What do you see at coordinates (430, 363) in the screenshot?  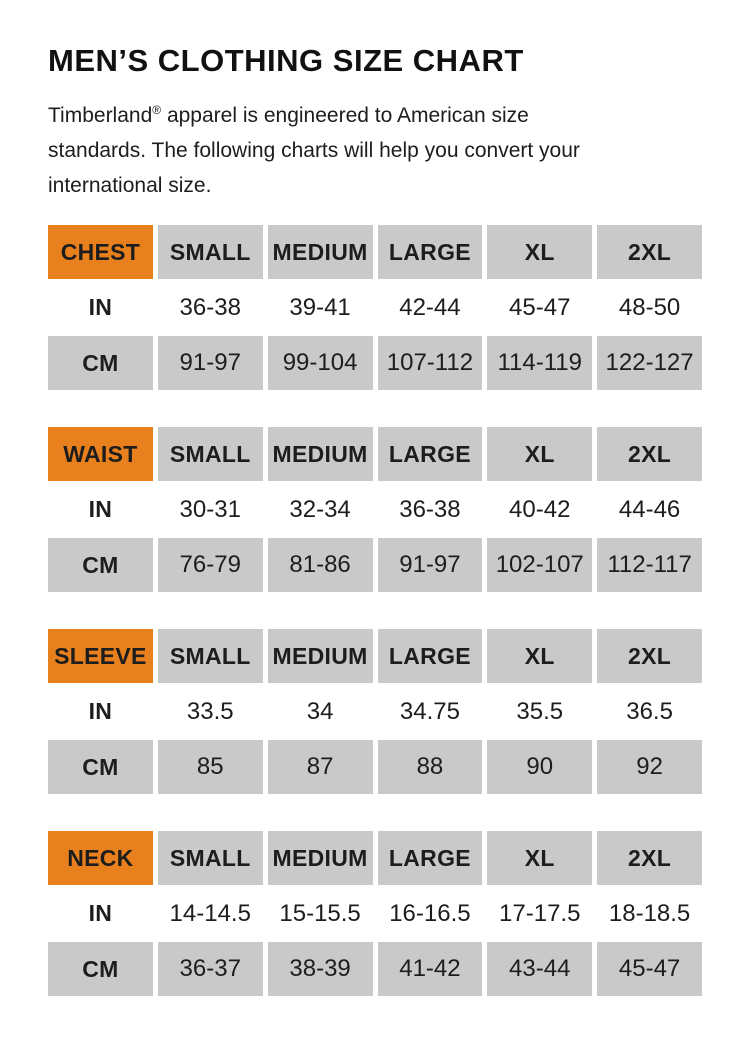 I see `value-cell: 107-112` at bounding box center [430, 363].